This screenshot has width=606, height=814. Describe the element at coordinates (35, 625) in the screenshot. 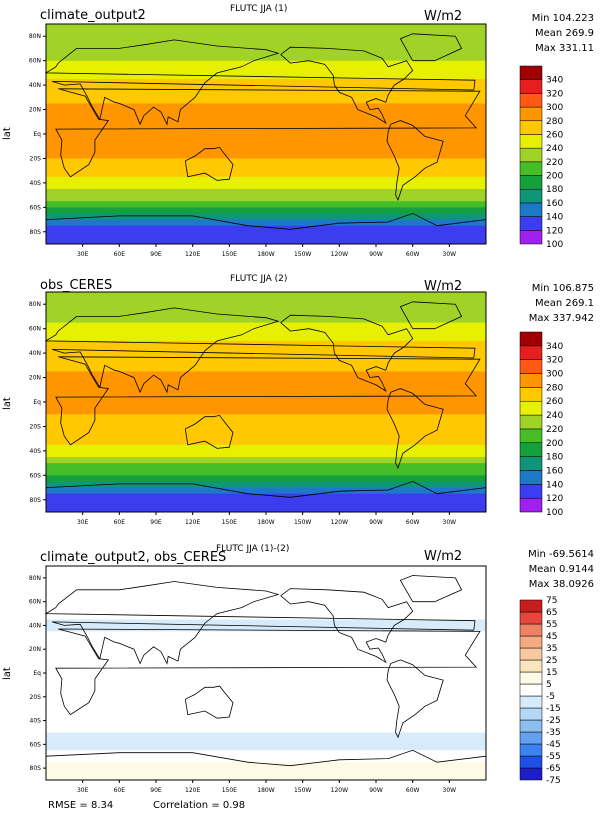

I see `y-tick-label: 40N` at that location.